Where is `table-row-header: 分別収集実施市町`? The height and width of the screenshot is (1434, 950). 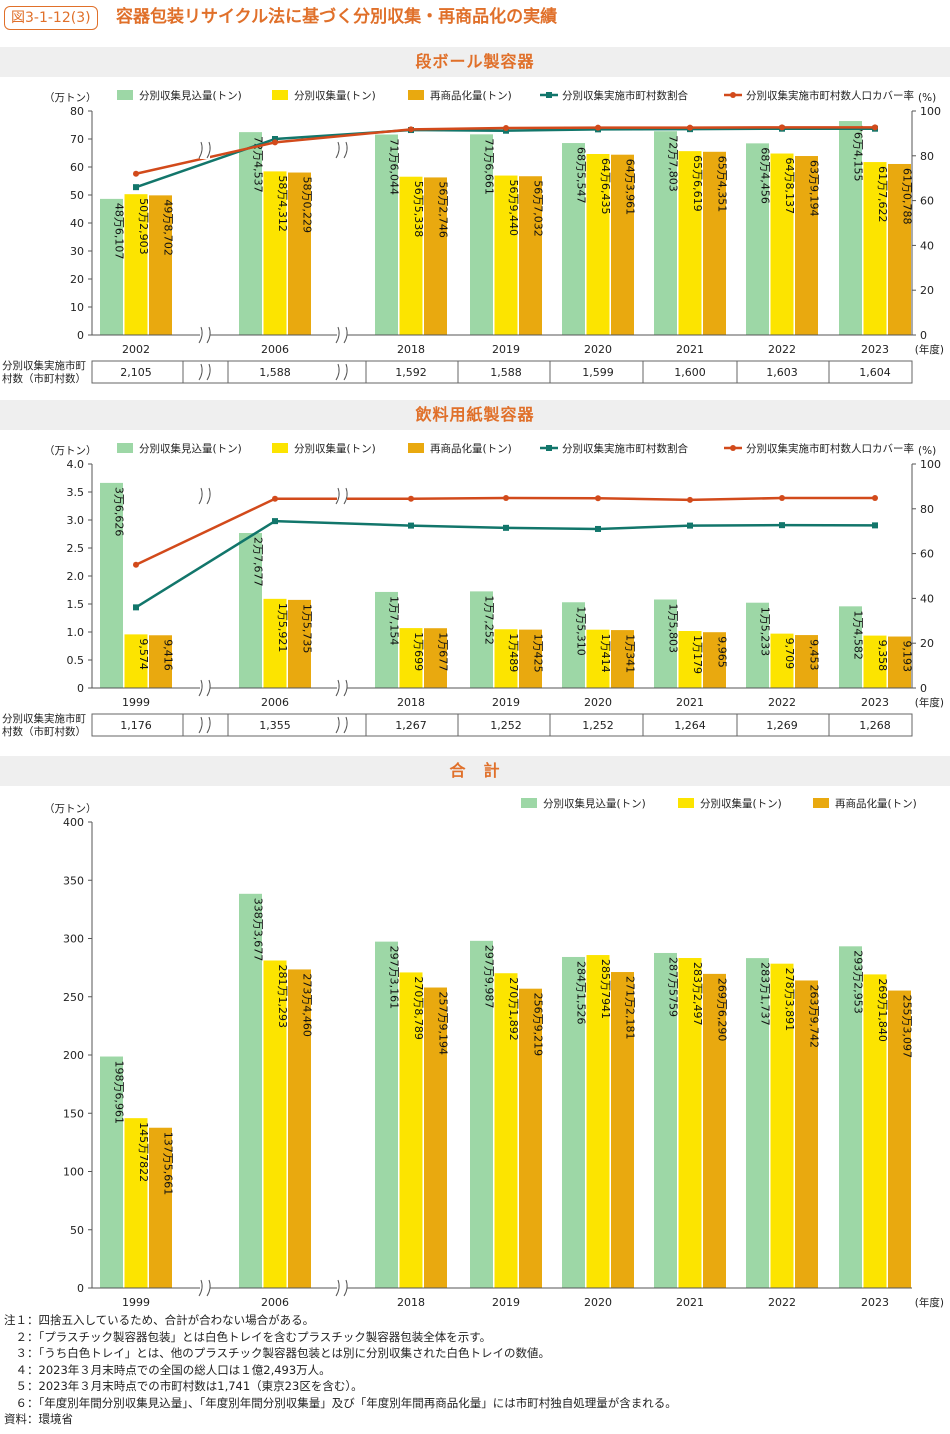 table-row-header: 分別収集実施市町 is located at coordinates (44, 718).